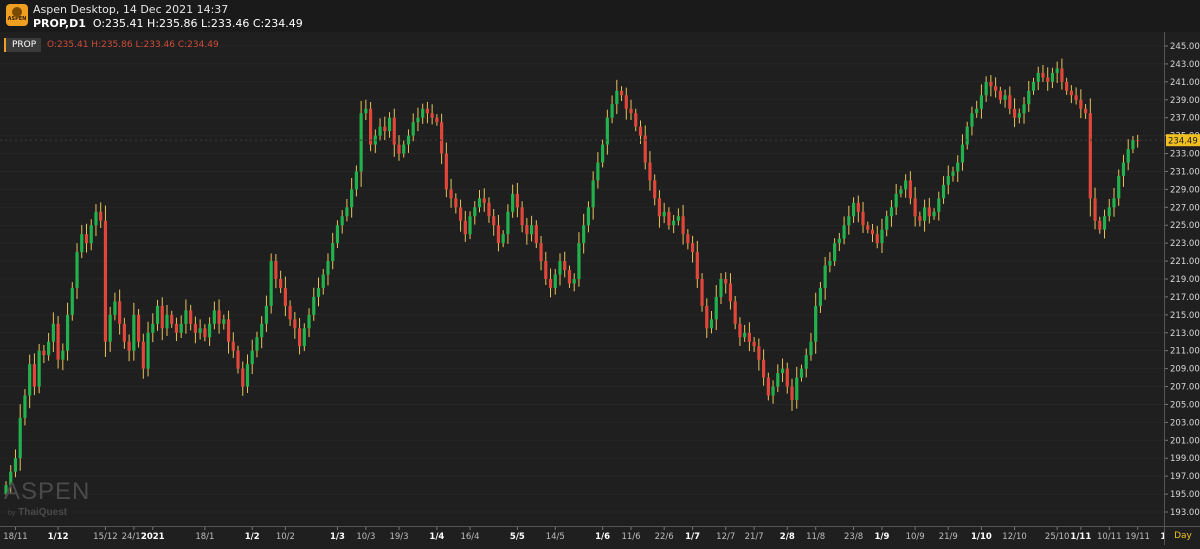 This screenshot has width=1200, height=549. What do you see at coordinates (153, 537) in the screenshot?
I see `date-tick-label: 2021` at bounding box center [153, 537].